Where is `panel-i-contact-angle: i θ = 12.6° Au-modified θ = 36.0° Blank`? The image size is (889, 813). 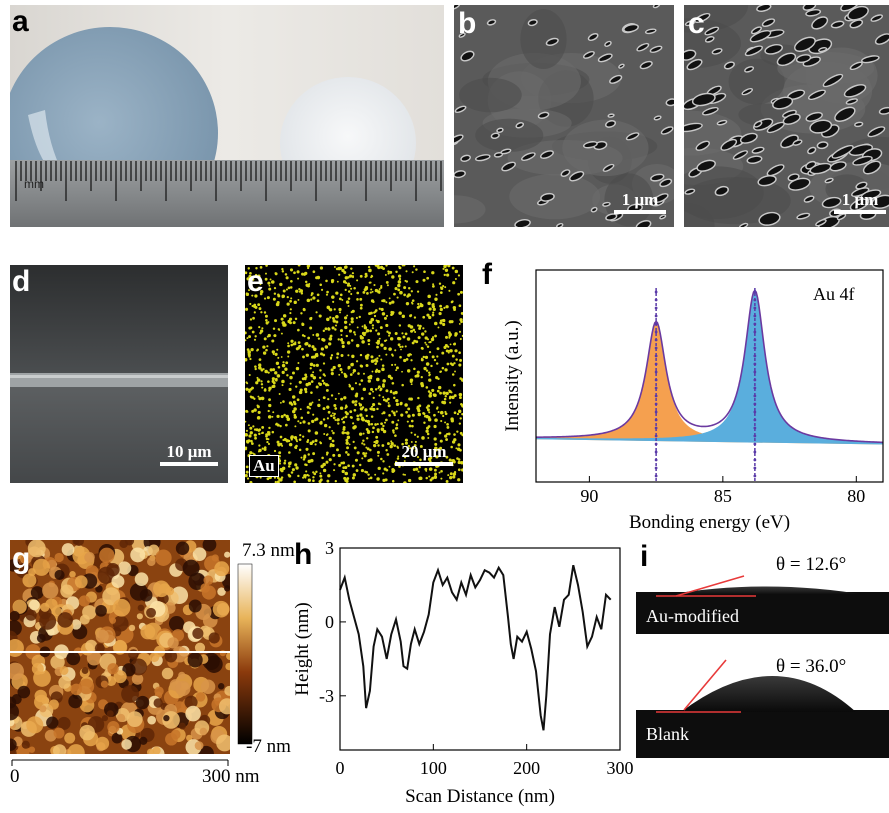 panel-i-contact-angle: i θ = 12.6° Au-modified θ = 36.0° Blank is located at coordinates (762, 674).